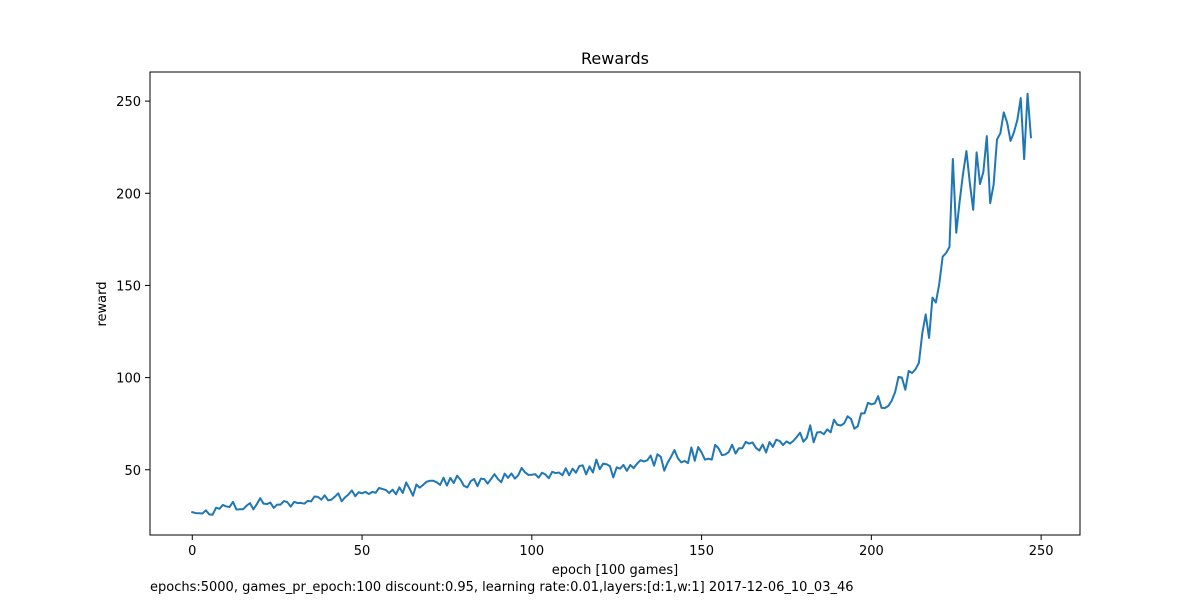 Image resolution: width=1200 pixels, height=600 pixels. I want to click on x-tick-label: 200, so click(871, 551).